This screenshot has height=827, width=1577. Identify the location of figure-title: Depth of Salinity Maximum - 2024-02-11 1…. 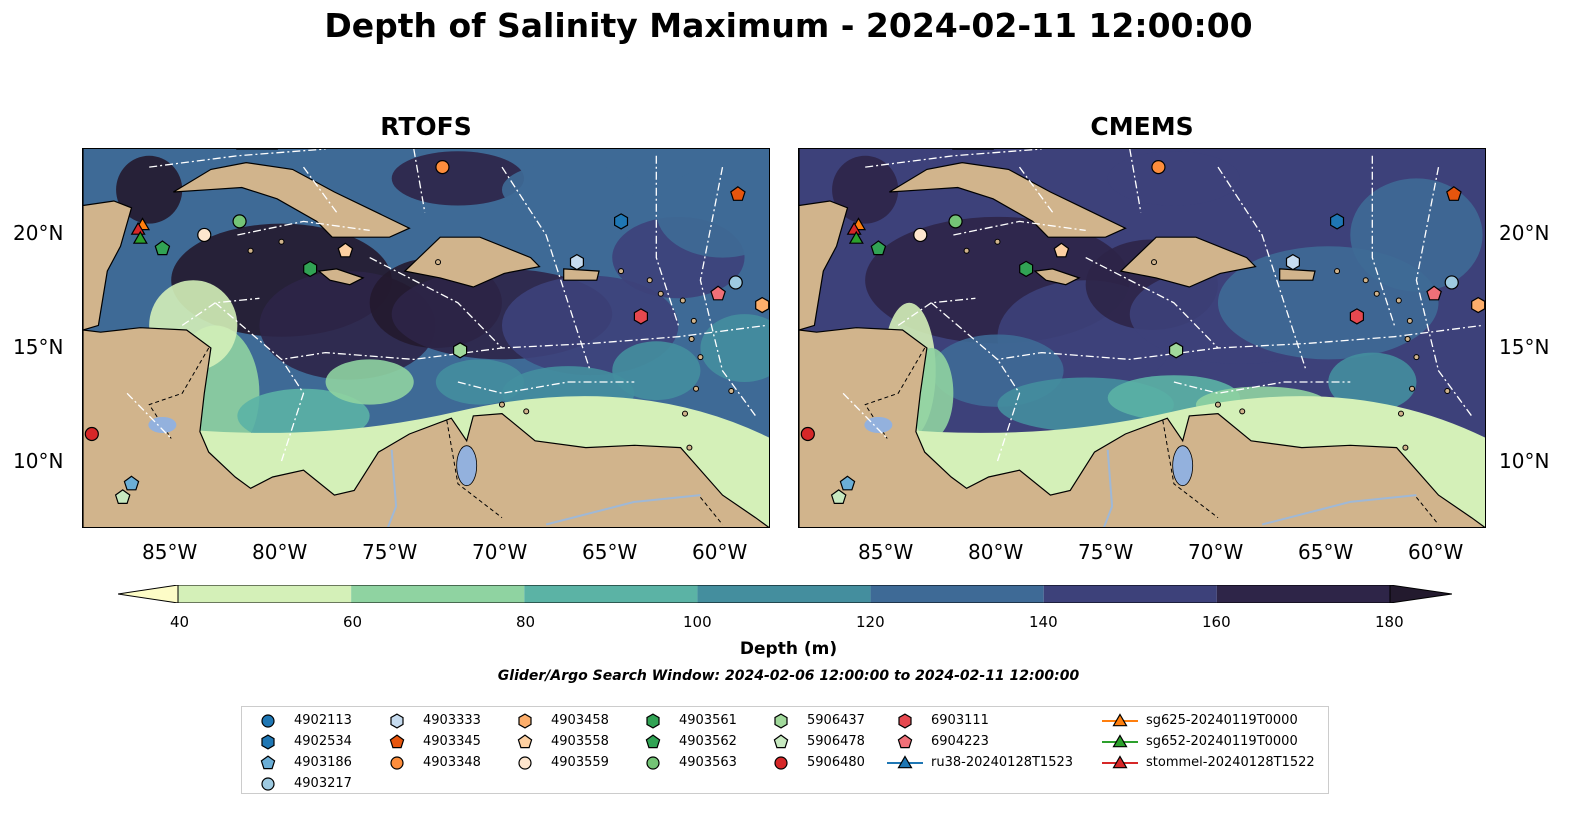
(788, 25).